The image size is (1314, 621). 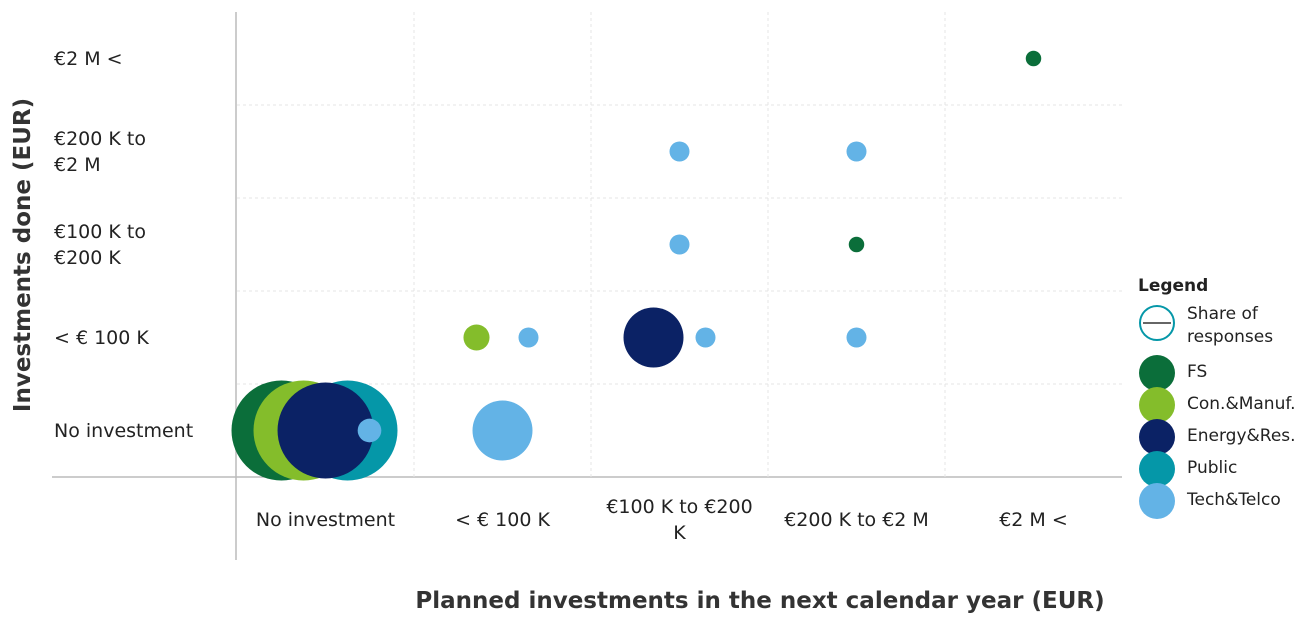 What do you see at coordinates (124, 430) in the screenshot?
I see `y-tick-label: No investment` at bounding box center [124, 430].